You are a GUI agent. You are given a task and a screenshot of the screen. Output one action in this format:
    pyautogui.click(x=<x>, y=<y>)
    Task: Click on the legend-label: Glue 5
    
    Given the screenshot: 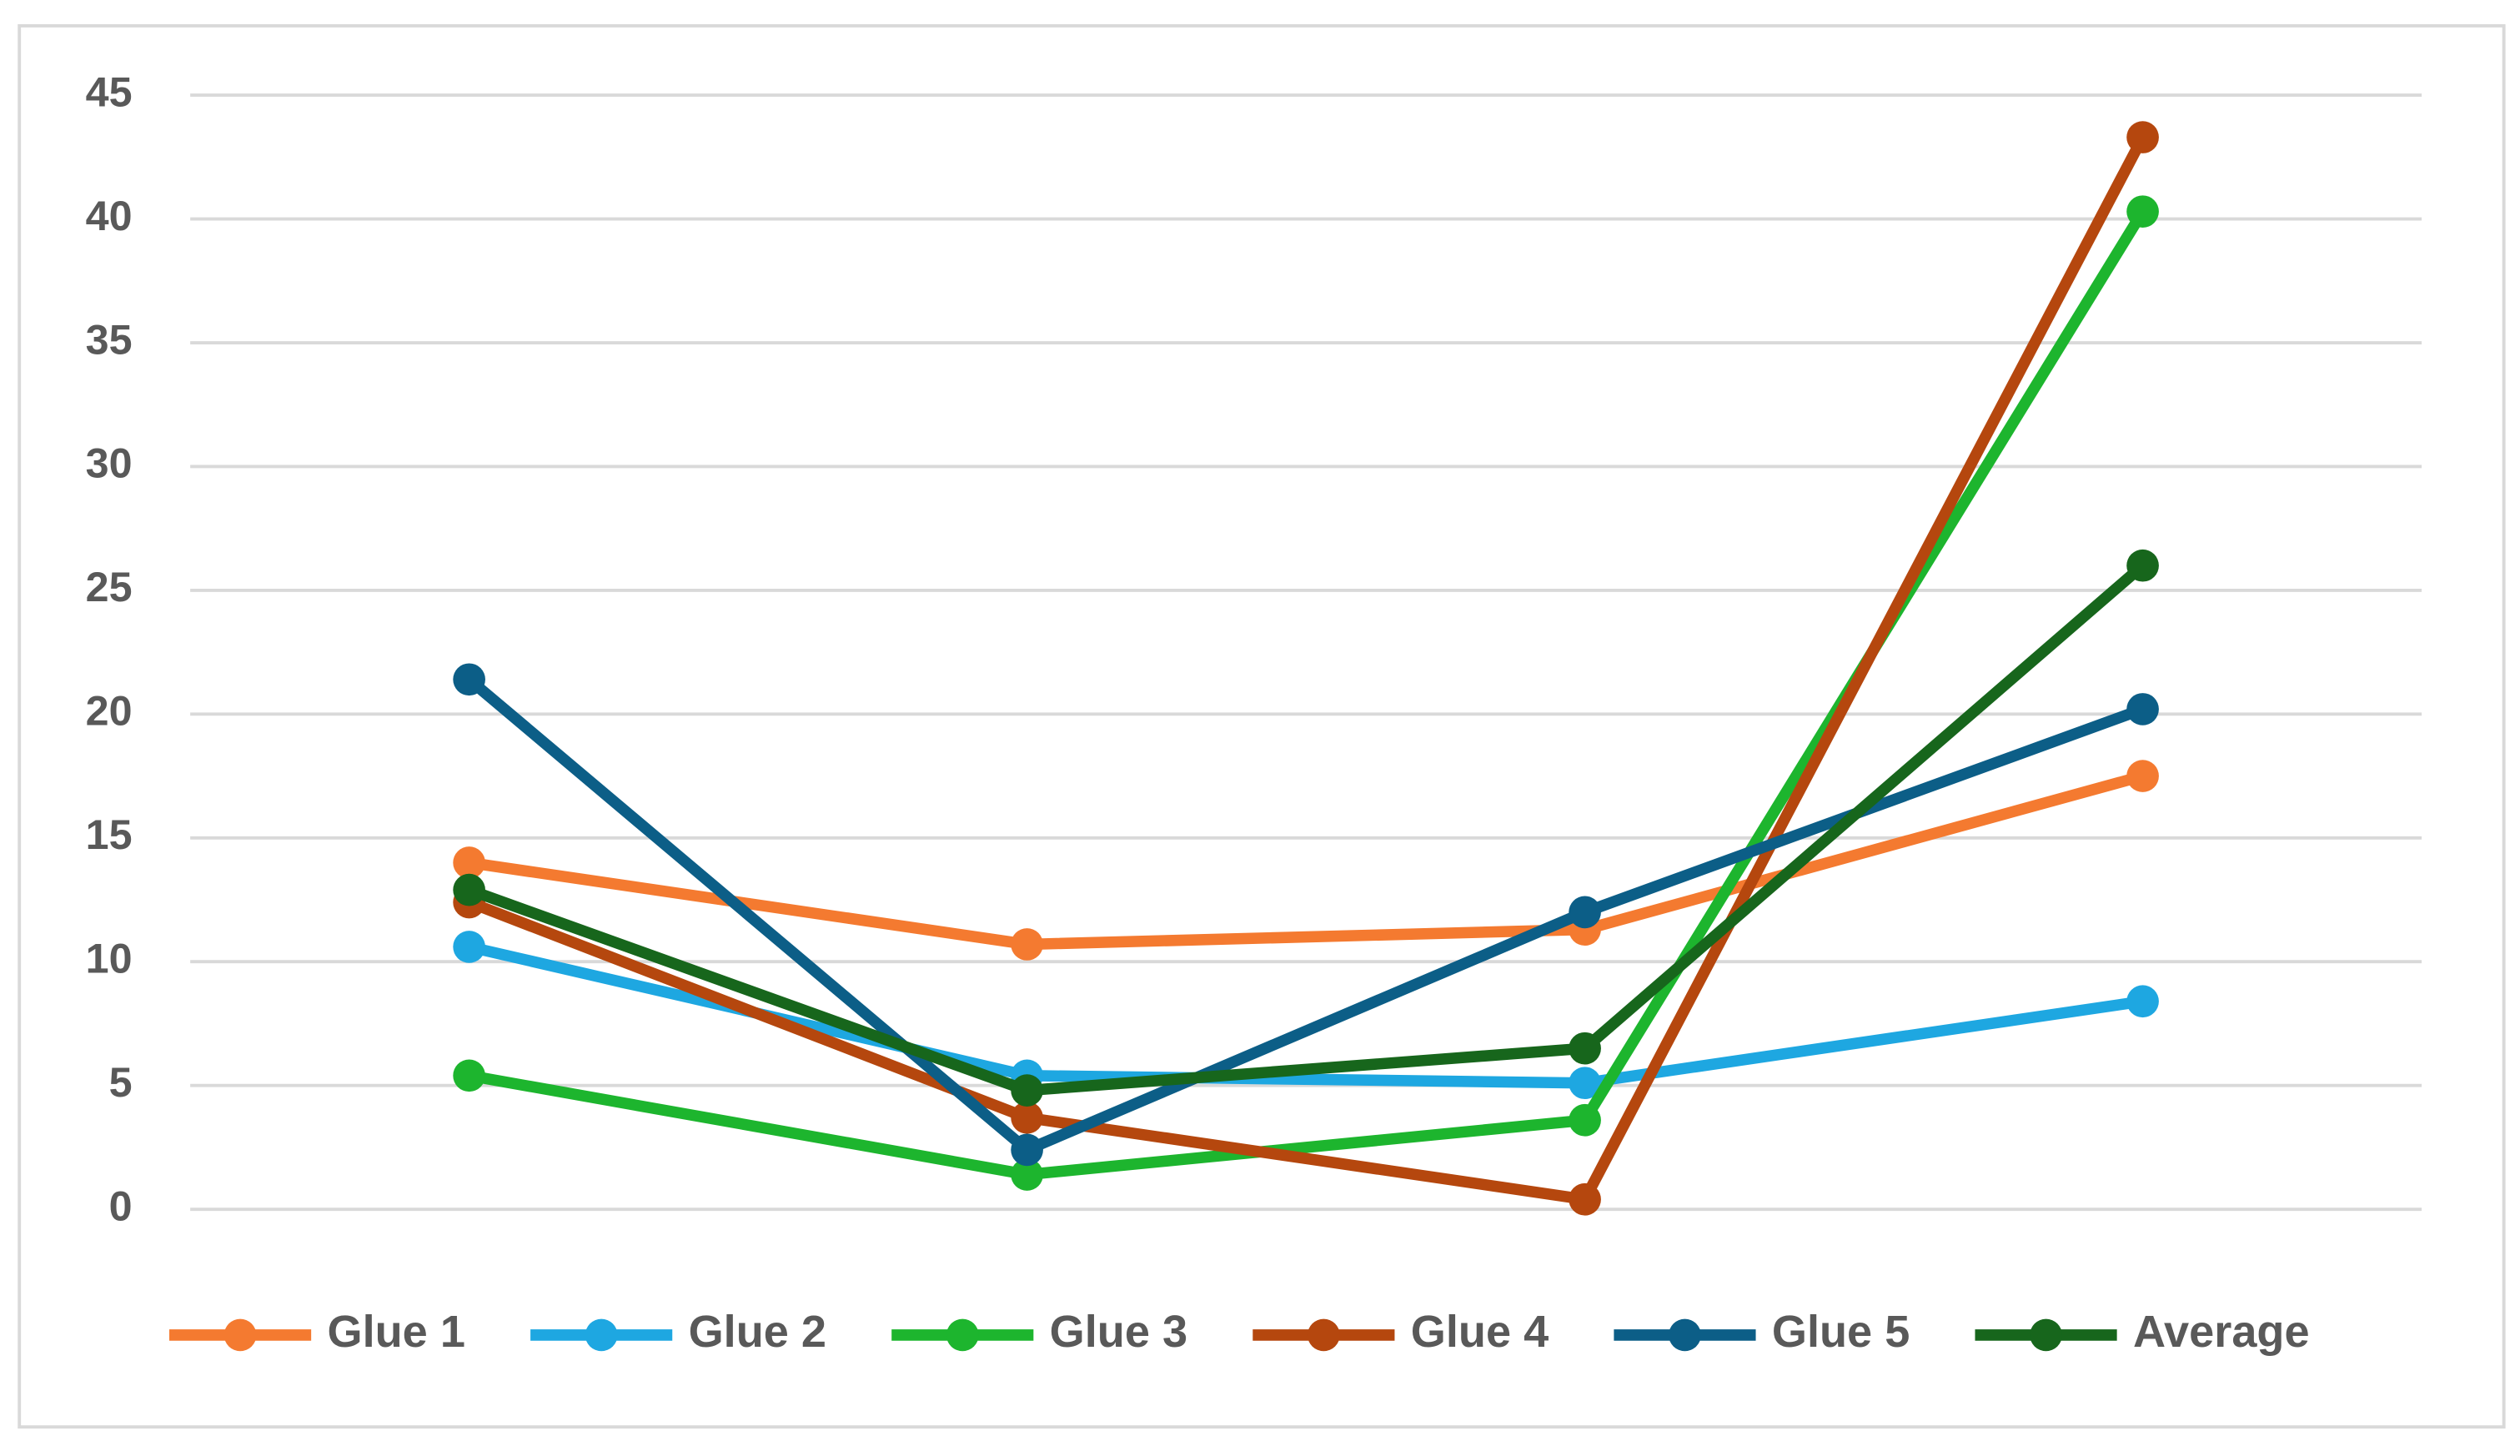 What is the action you would take?
    pyautogui.click(x=1841, y=1332)
    